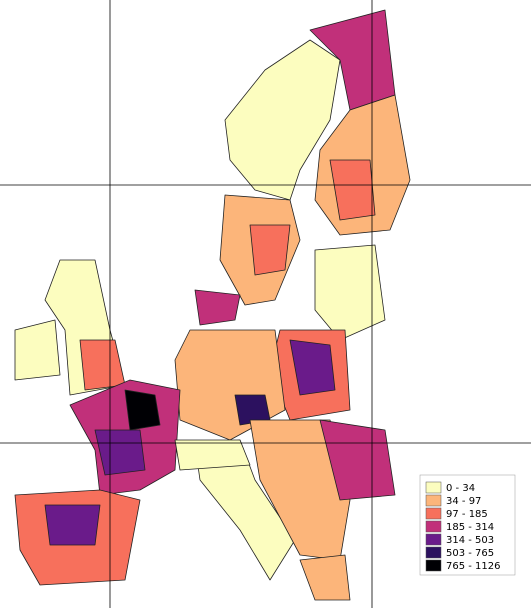 The height and width of the screenshot is (608, 531). I want to click on legend-label: 34 - 97, so click(463, 501).